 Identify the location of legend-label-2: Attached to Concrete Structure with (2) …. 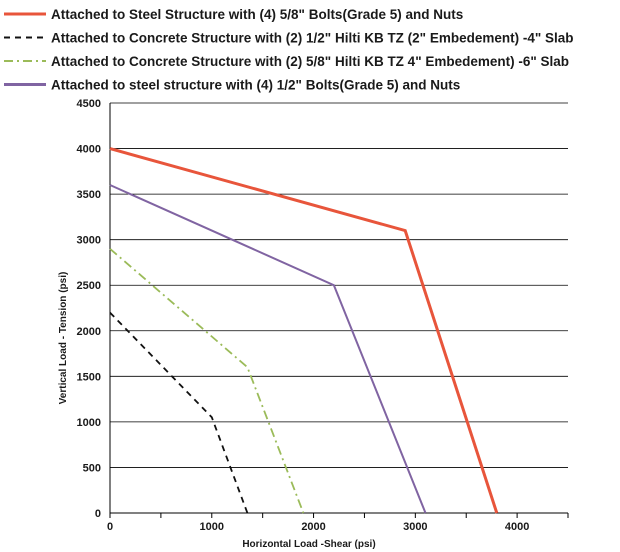
(312, 38).